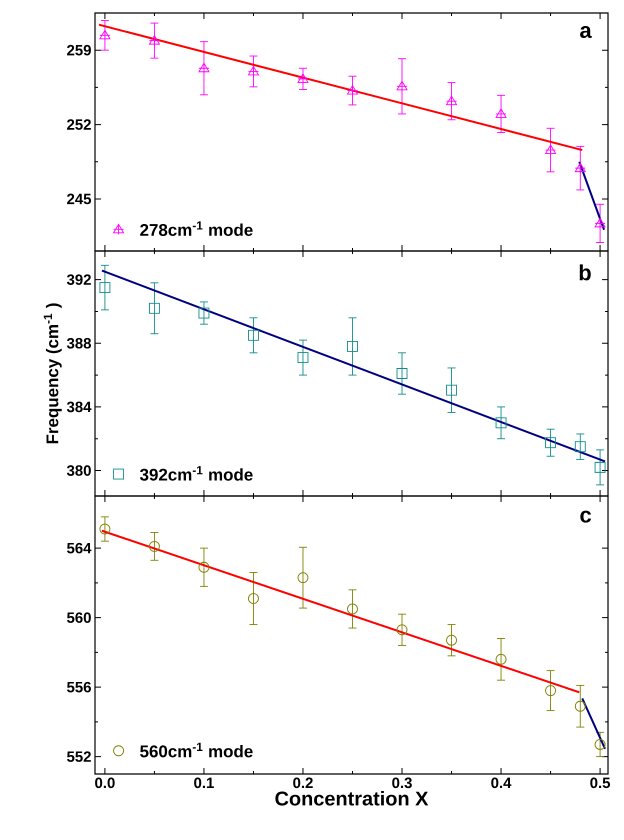  Describe the element at coordinates (79, 617) in the screenshot. I see `y-tick-label: 560` at that location.